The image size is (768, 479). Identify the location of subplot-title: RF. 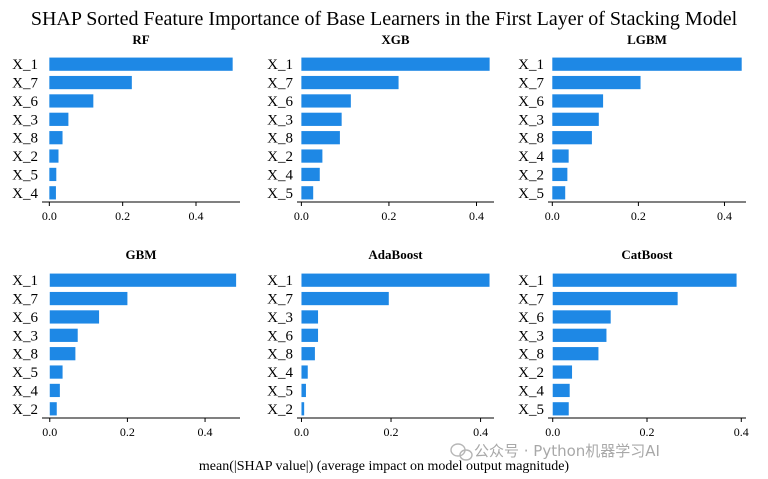
(140, 39).